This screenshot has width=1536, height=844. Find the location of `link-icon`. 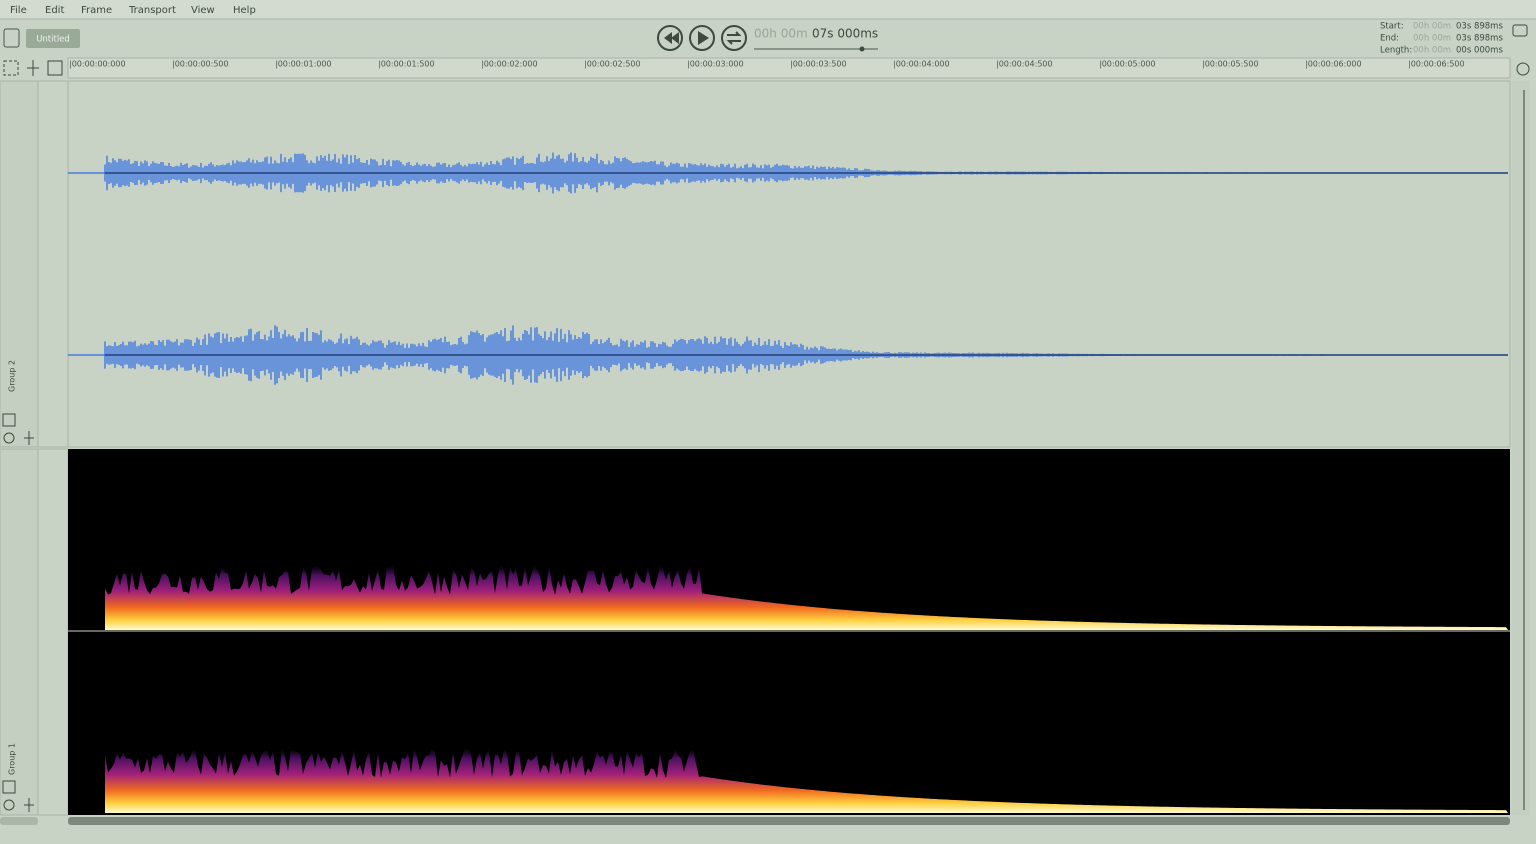

link-icon is located at coordinates (1523, 69).